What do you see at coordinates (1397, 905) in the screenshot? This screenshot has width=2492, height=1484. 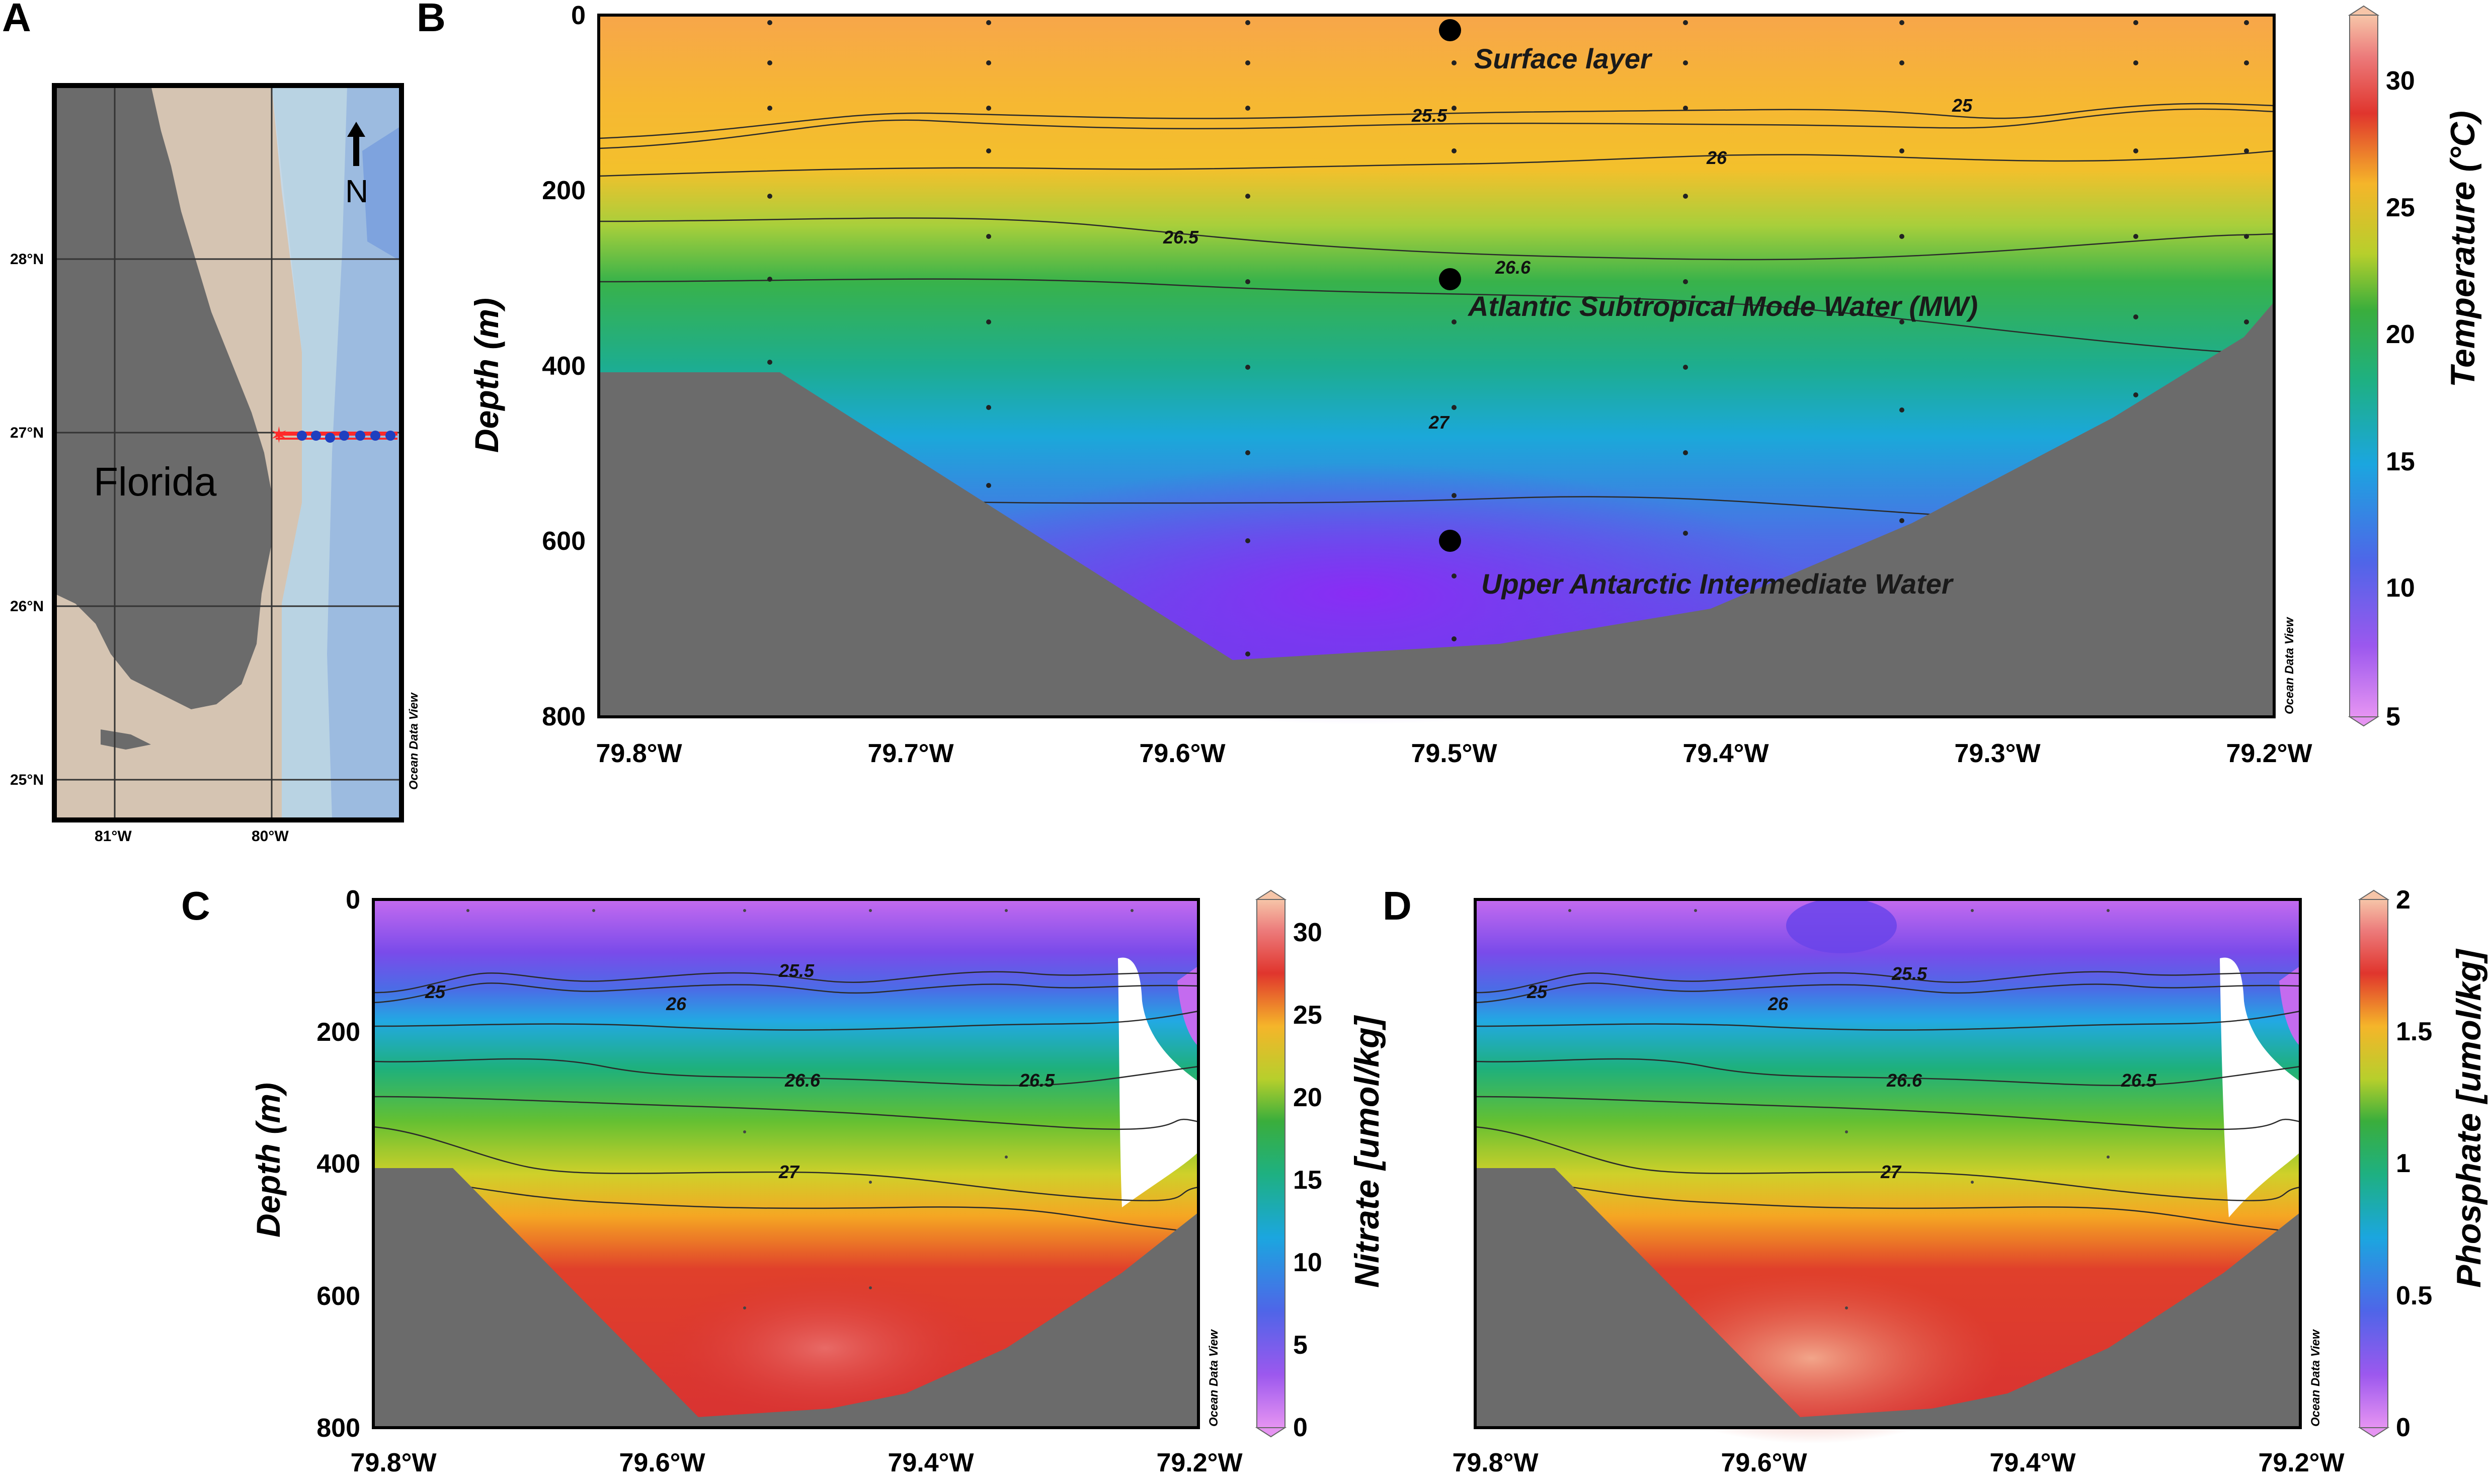 I see `panel-label-d: D` at bounding box center [1397, 905].